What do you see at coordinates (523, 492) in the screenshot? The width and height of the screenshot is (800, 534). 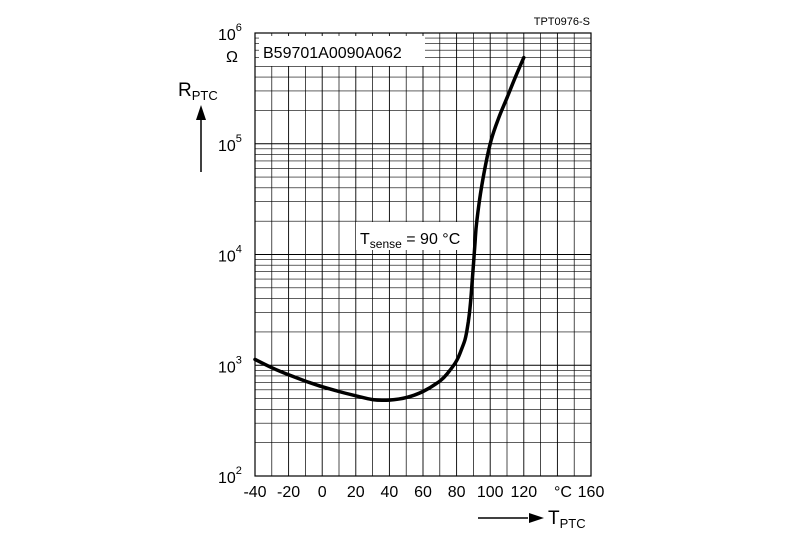 I see `x-tick-label: 120` at bounding box center [523, 492].